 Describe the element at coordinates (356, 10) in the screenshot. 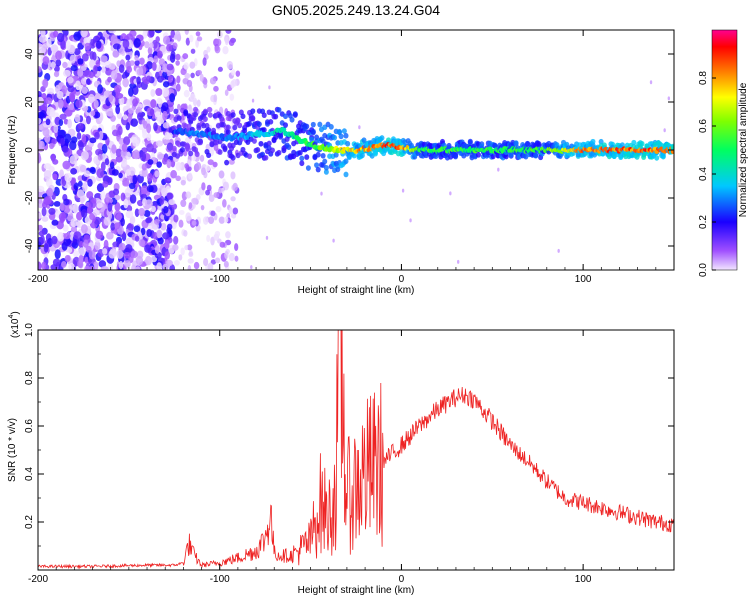

I see `figure-title: GN05.2025.249.13.24.G04` at that location.